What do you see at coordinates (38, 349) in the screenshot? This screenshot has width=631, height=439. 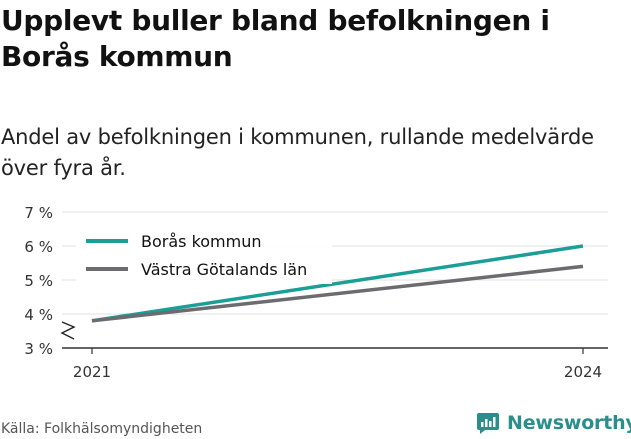 I see `y-tick-label: 3 %` at bounding box center [38, 349].